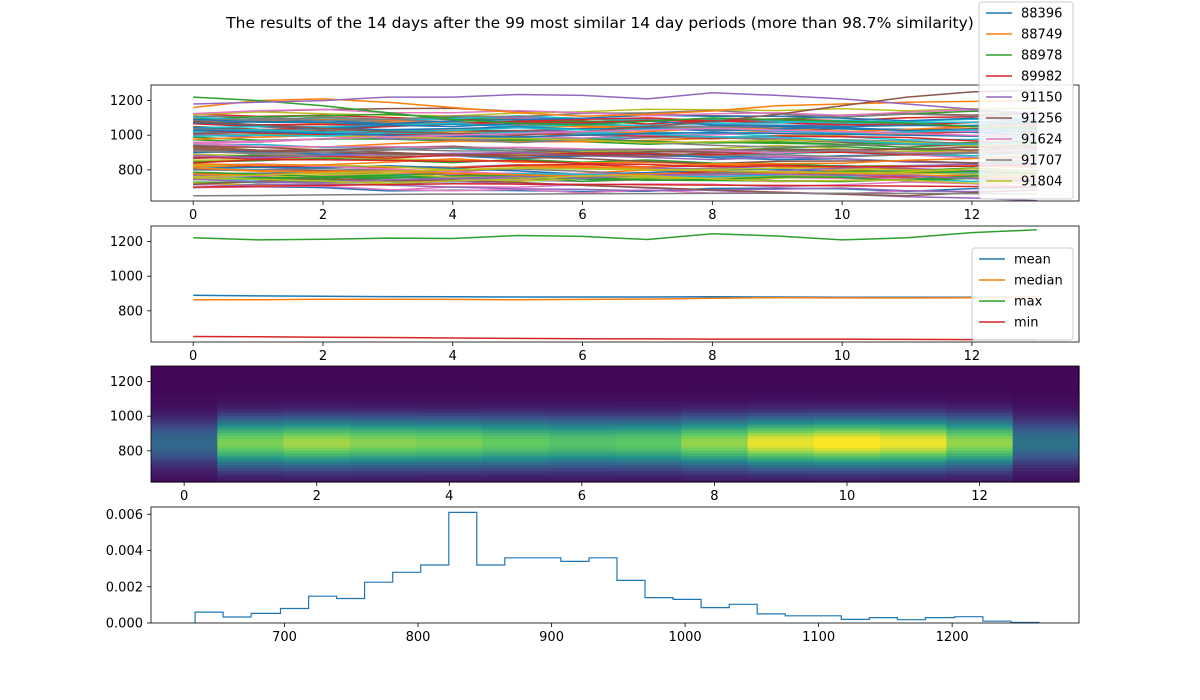 The height and width of the screenshot is (700, 1200). I want to click on x-tick-label: 1100, so click(818, 637).